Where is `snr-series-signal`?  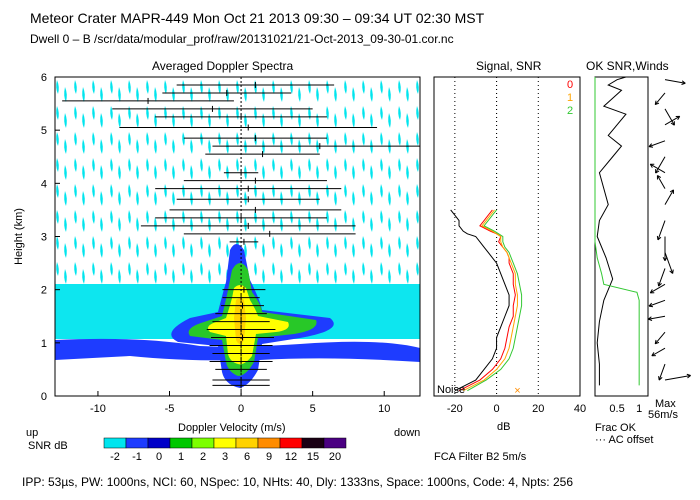 snr-series-signal is located at coordinates (480, 300).